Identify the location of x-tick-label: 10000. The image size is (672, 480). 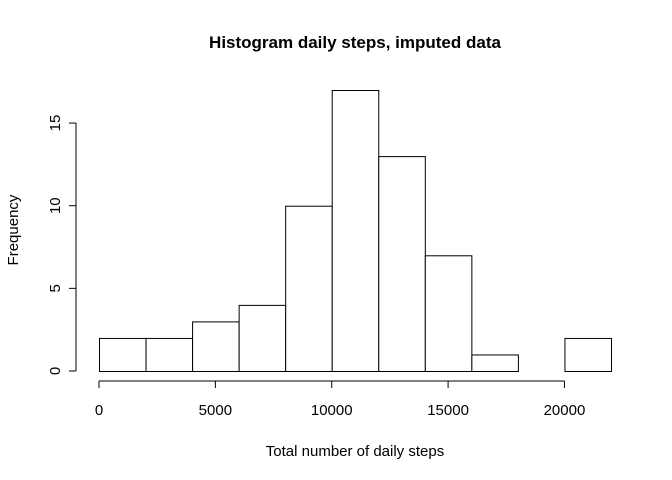
(332, 410).